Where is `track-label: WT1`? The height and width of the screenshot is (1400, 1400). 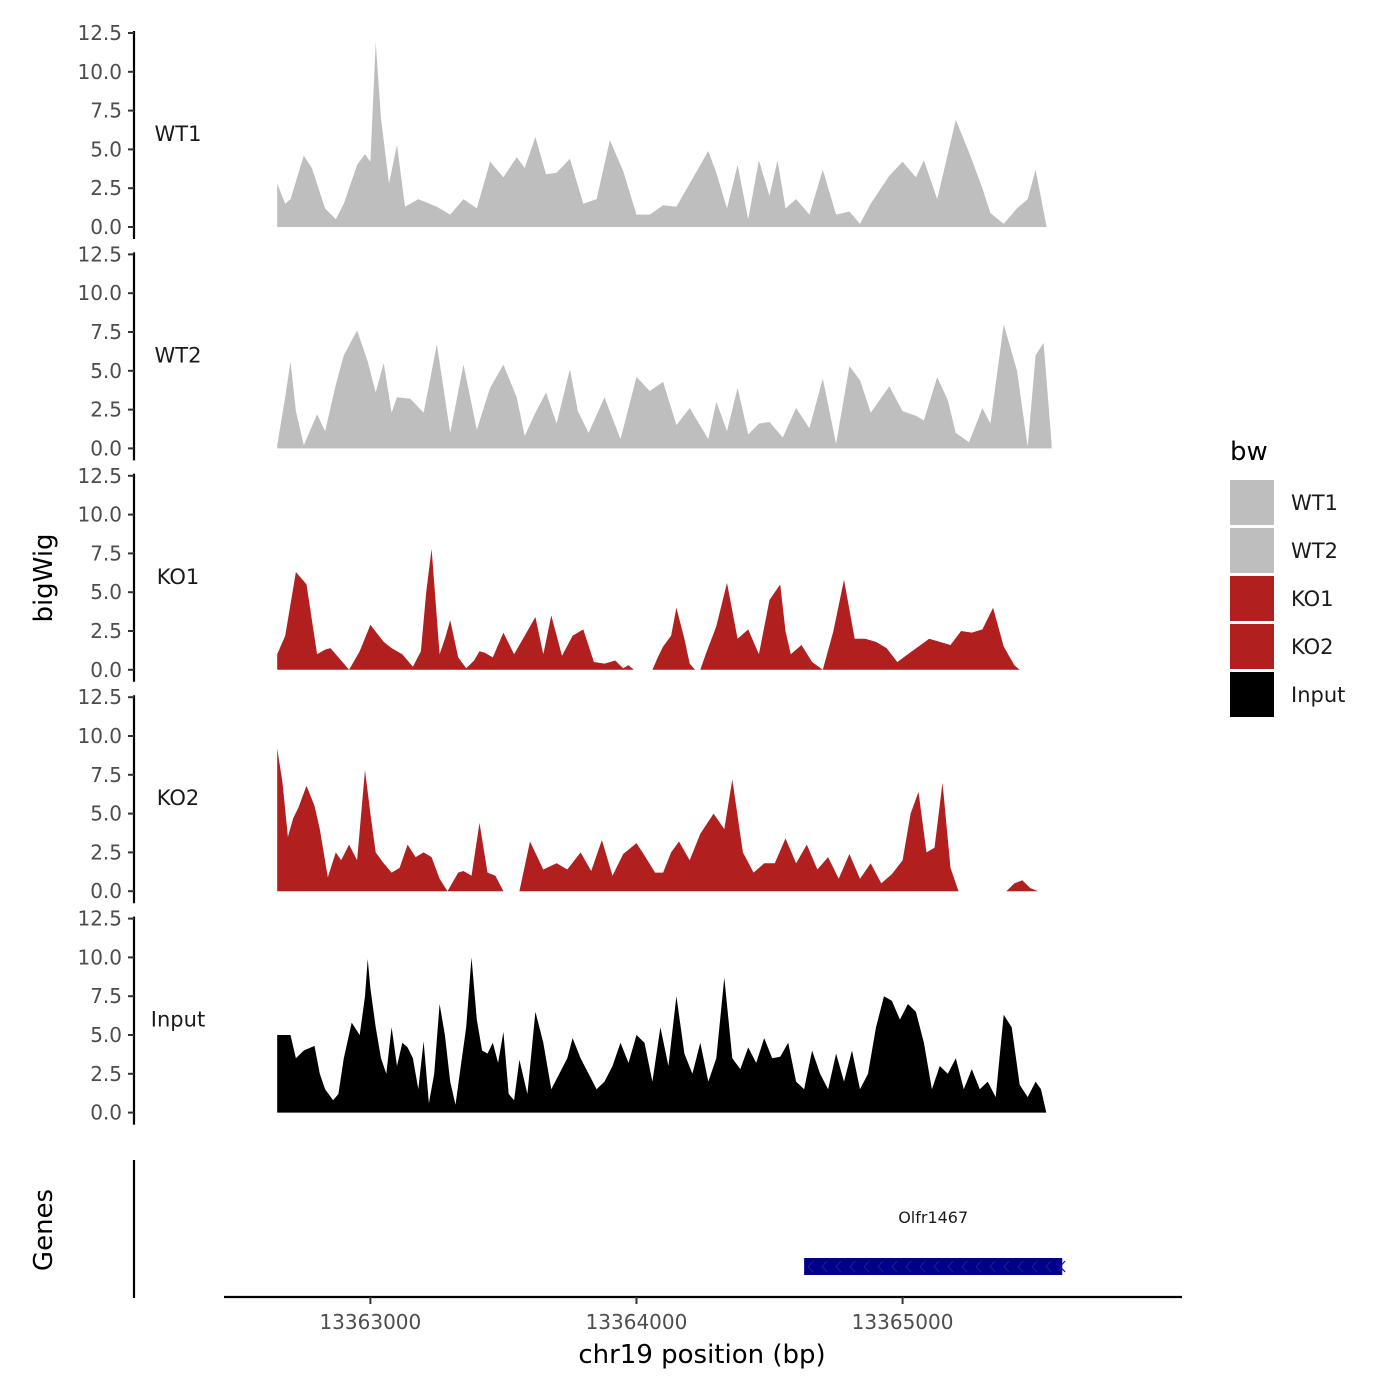
track-label: WT1 is located at coordinates (178, 134).